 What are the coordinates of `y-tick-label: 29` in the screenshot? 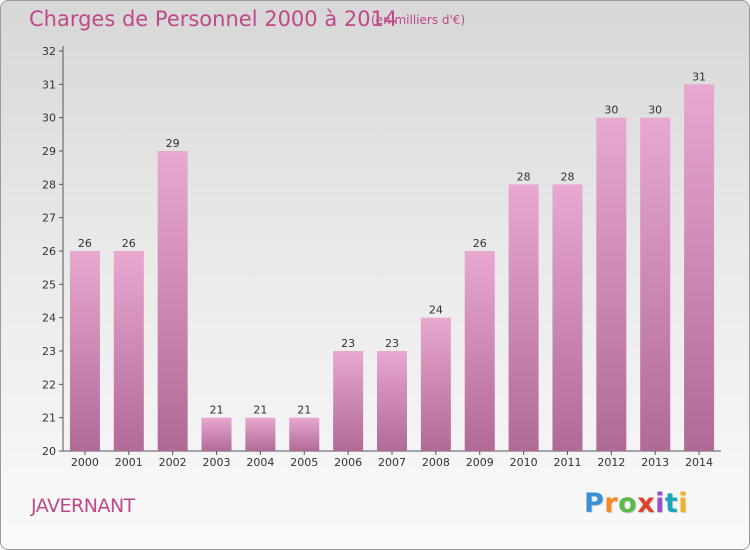 It's located at (49, 151).